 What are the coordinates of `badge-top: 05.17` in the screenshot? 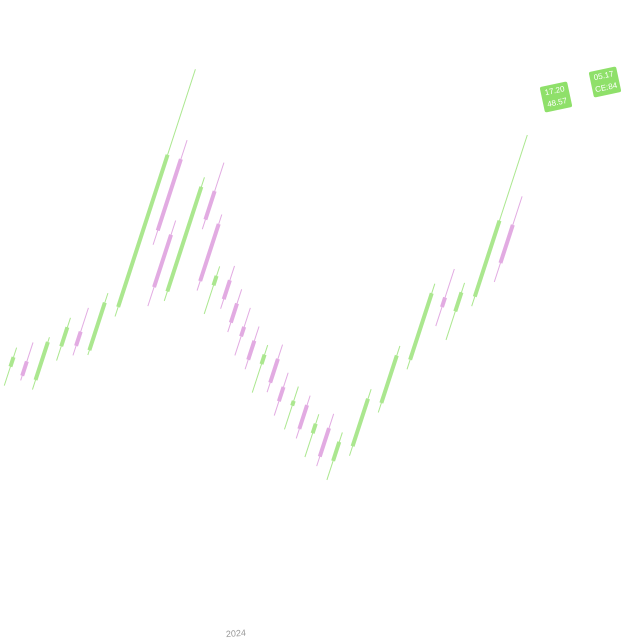 It's located at (604, 75).